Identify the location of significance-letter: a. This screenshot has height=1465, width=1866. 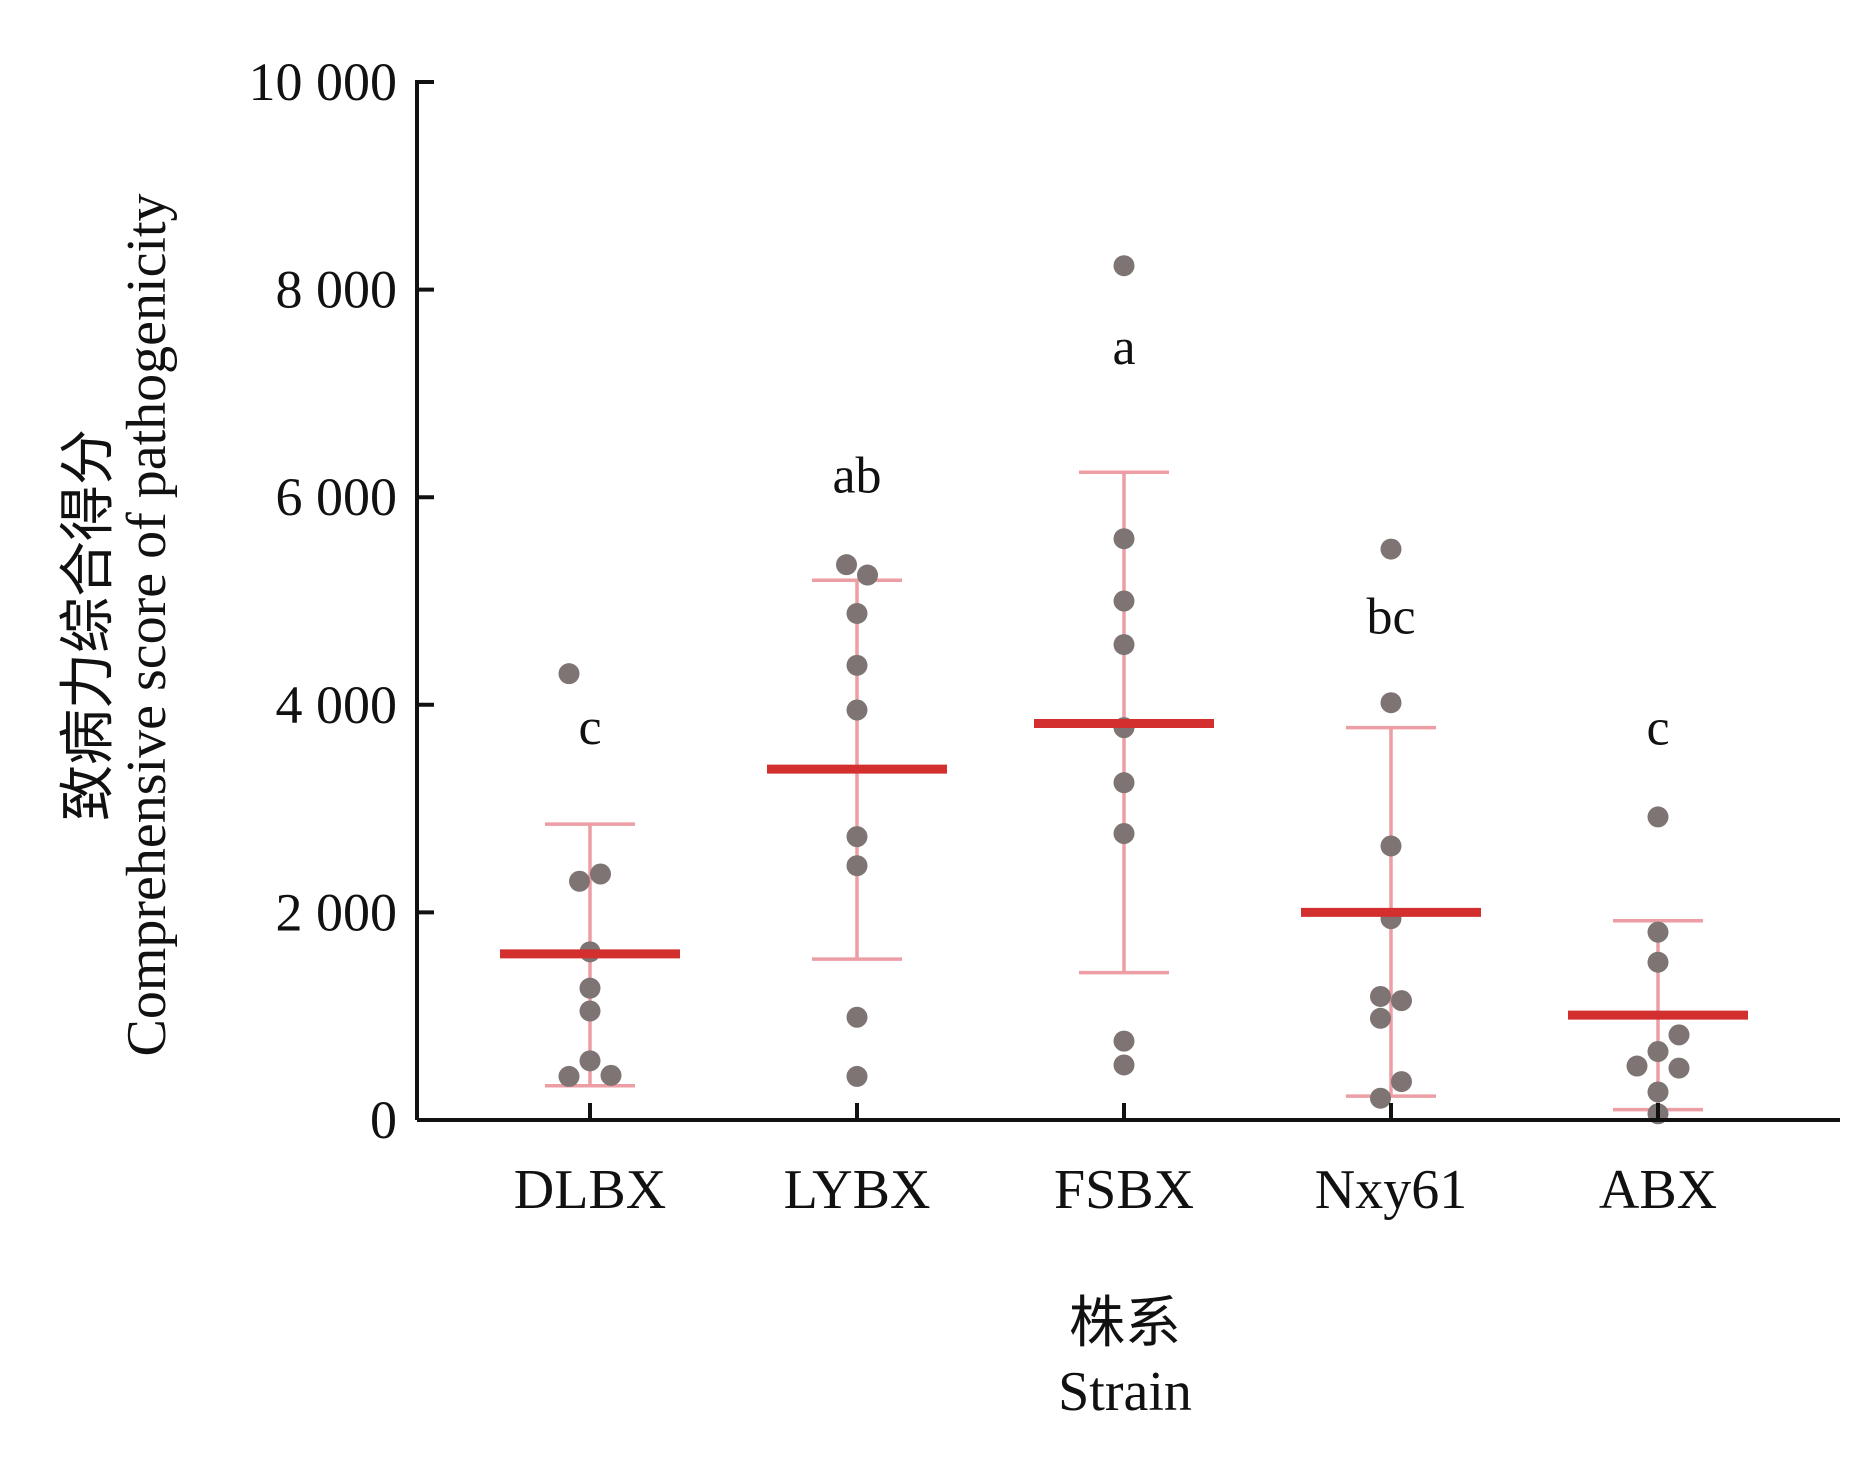
(1123, 347).